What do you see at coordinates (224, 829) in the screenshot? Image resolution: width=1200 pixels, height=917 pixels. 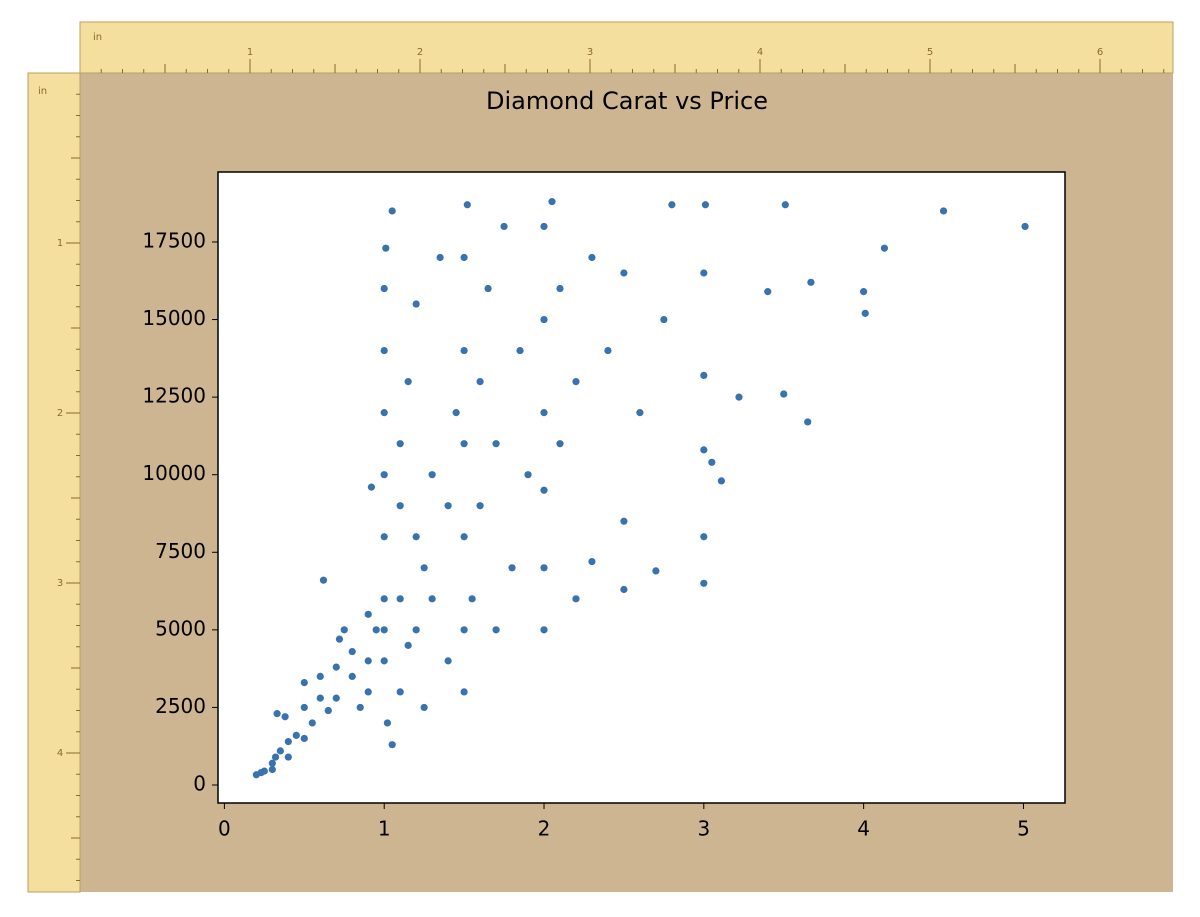 I see `x-tick-label: 0` at bounding box center [224, 829].